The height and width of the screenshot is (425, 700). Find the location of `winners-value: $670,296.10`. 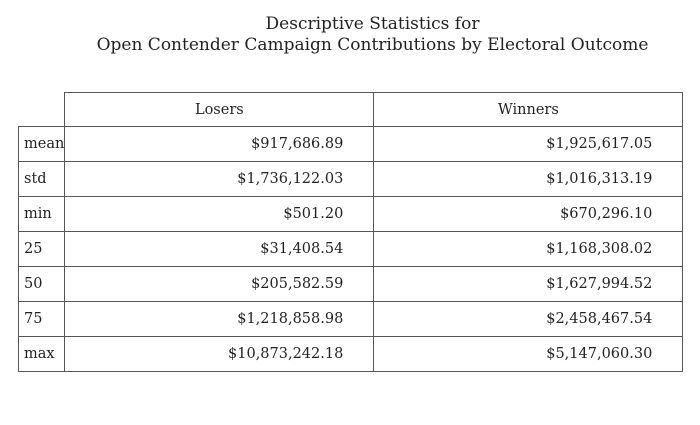

winners-value: $670,296.10 is located at coordinates (528, 214).